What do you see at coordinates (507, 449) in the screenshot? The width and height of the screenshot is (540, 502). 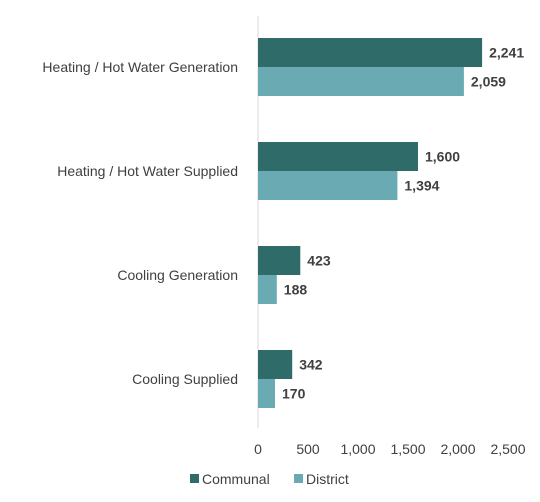 I see `x-tick-label-5: 2,500` at bounding box center [507, 449].